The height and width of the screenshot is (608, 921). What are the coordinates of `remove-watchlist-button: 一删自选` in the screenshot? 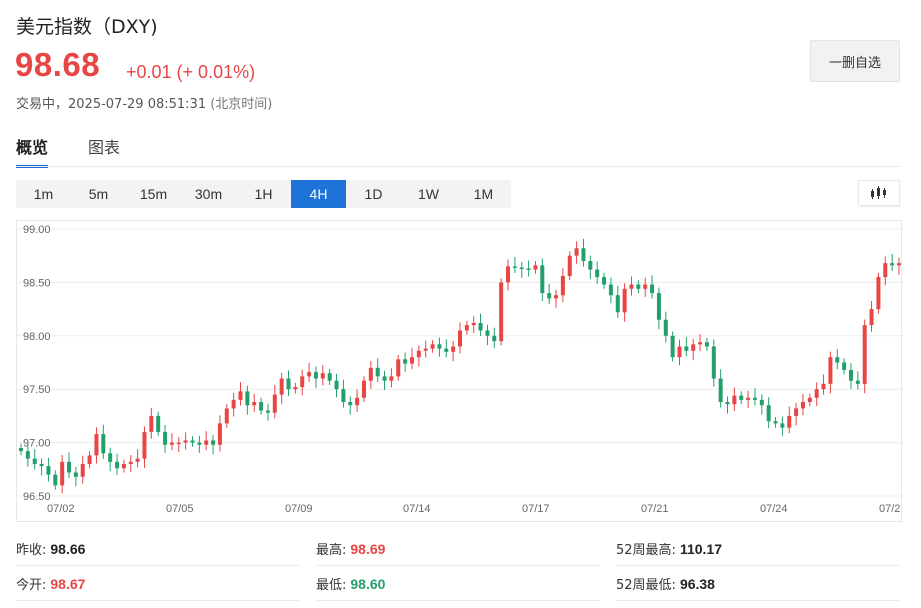 It's located at (855, 61).